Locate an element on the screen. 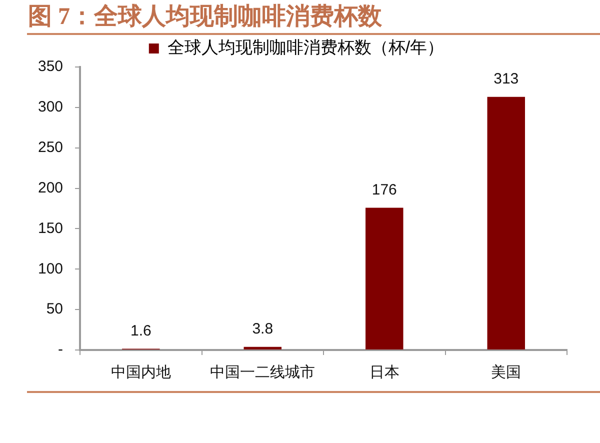  data-label: 313 is located at coordinates (506, 79).